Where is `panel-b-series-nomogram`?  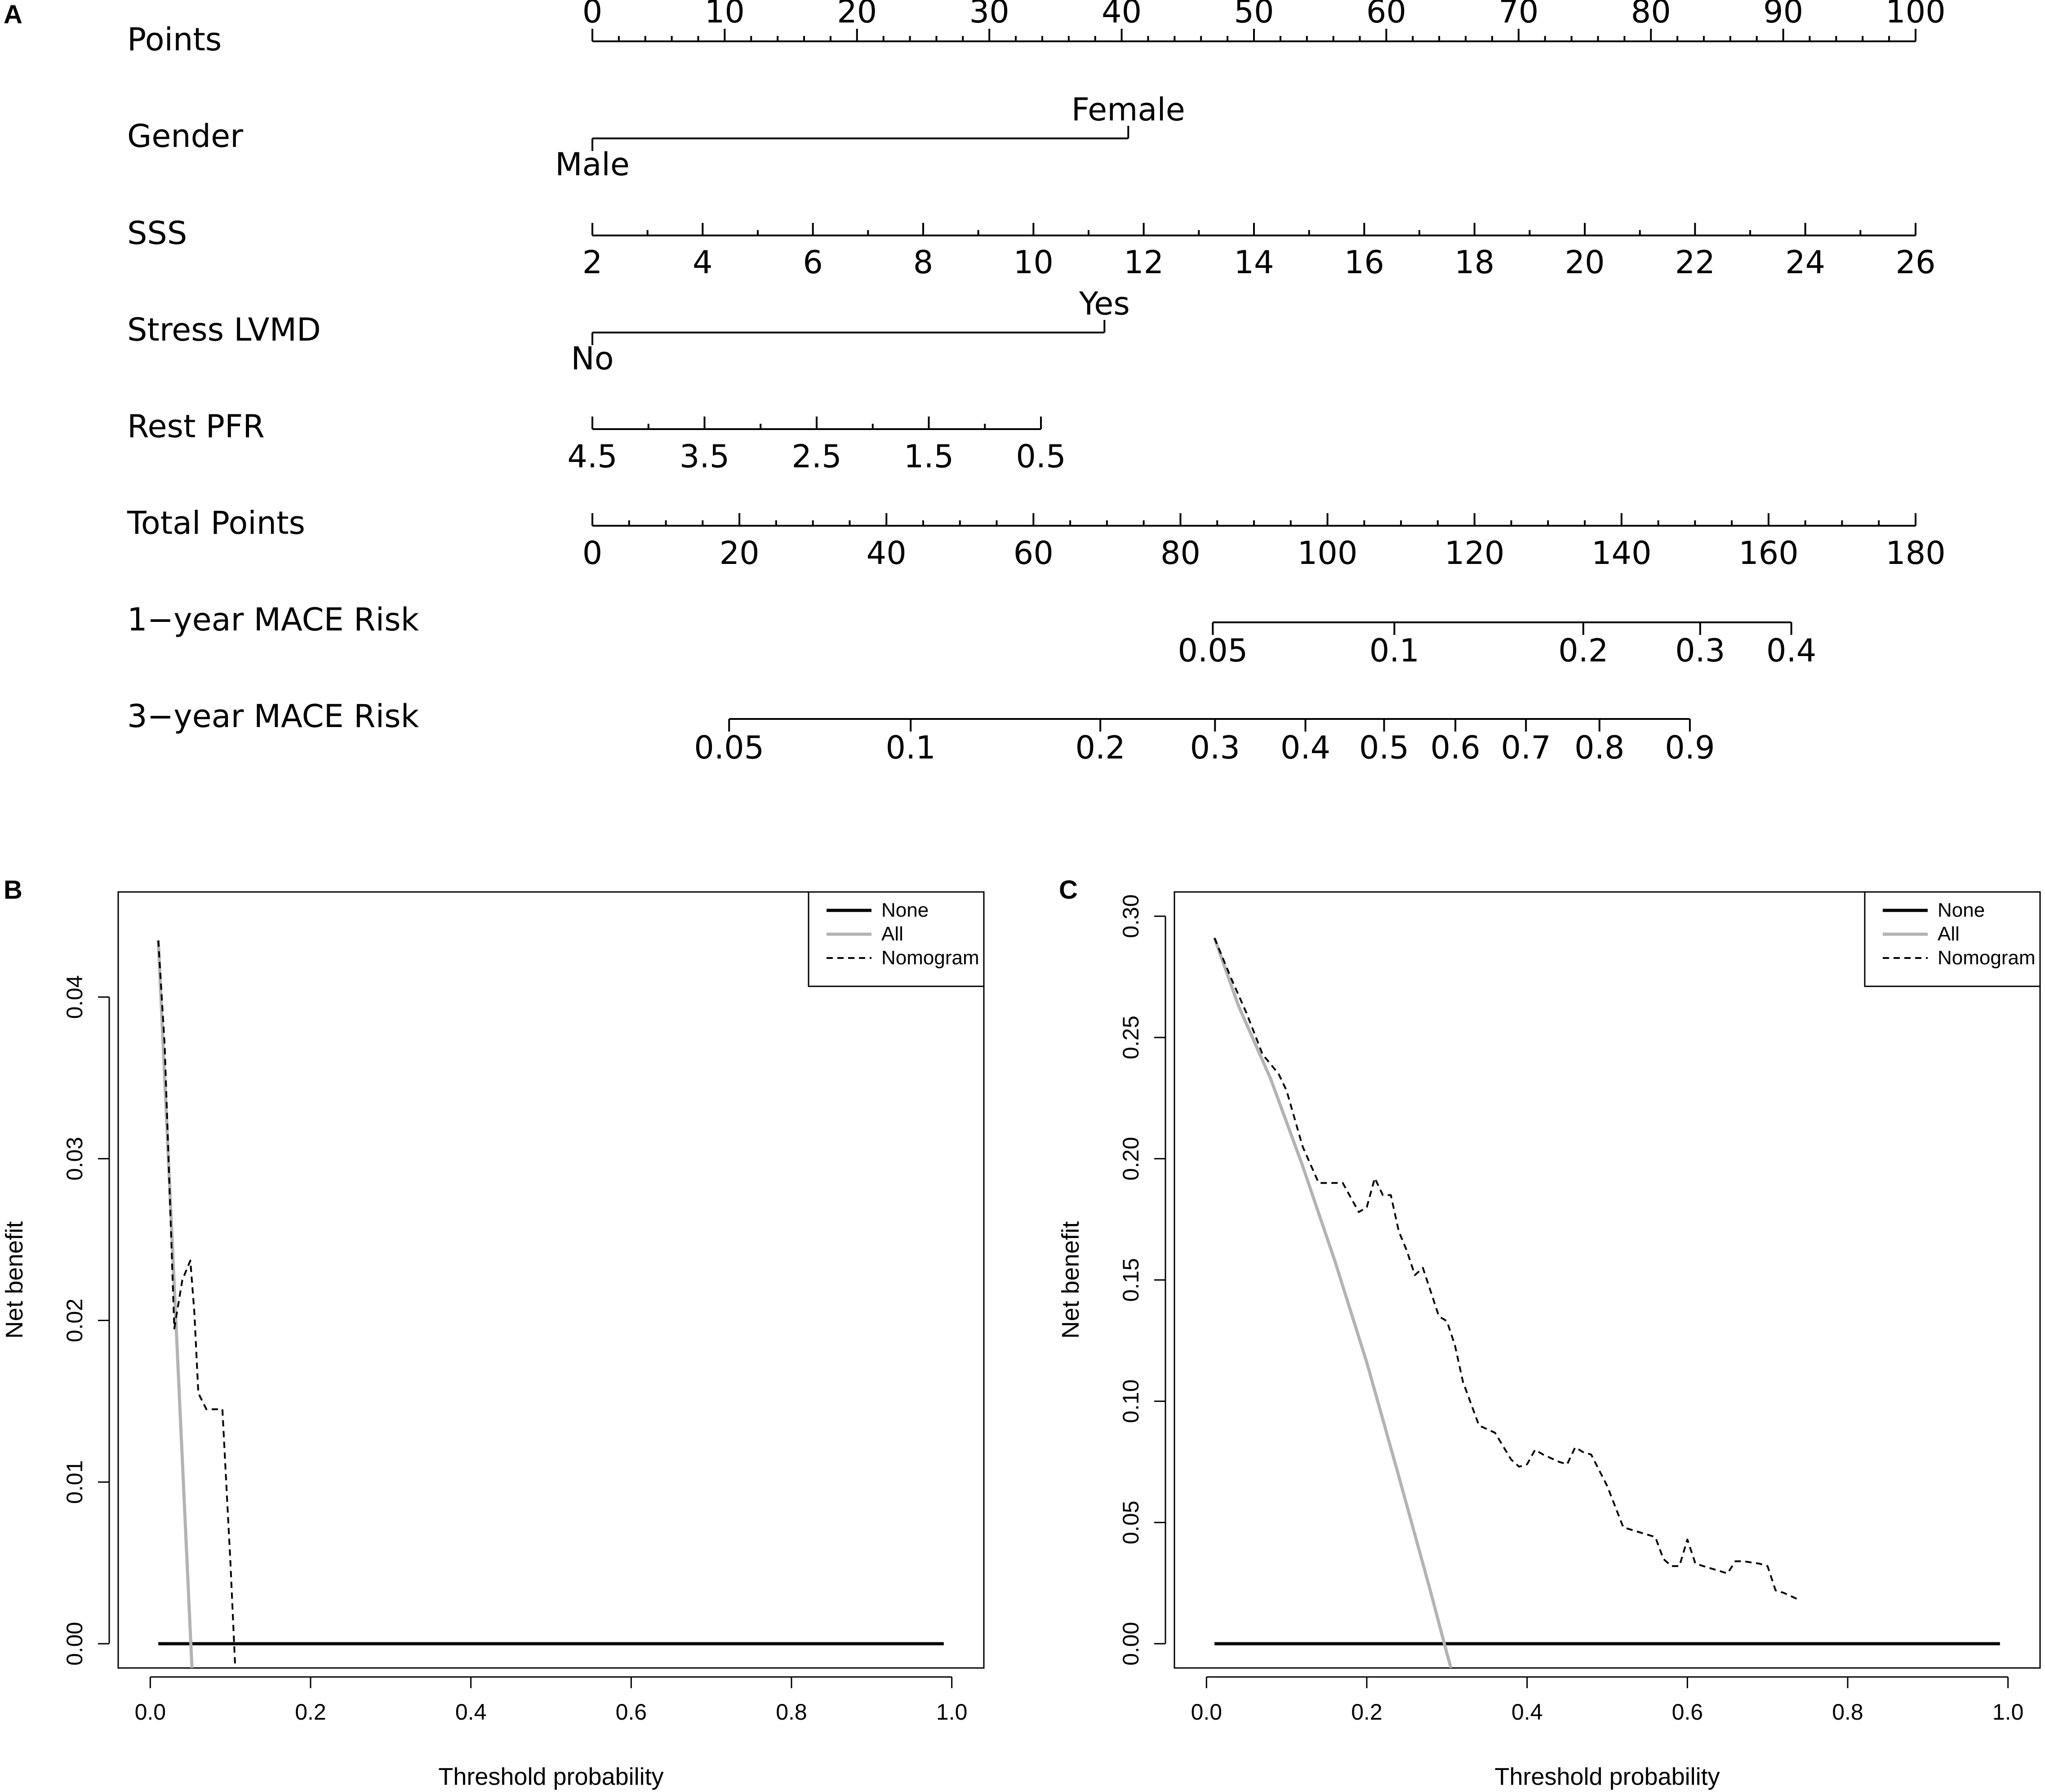 panel-b-series-nomogram is located at coordinates (196, 1304).